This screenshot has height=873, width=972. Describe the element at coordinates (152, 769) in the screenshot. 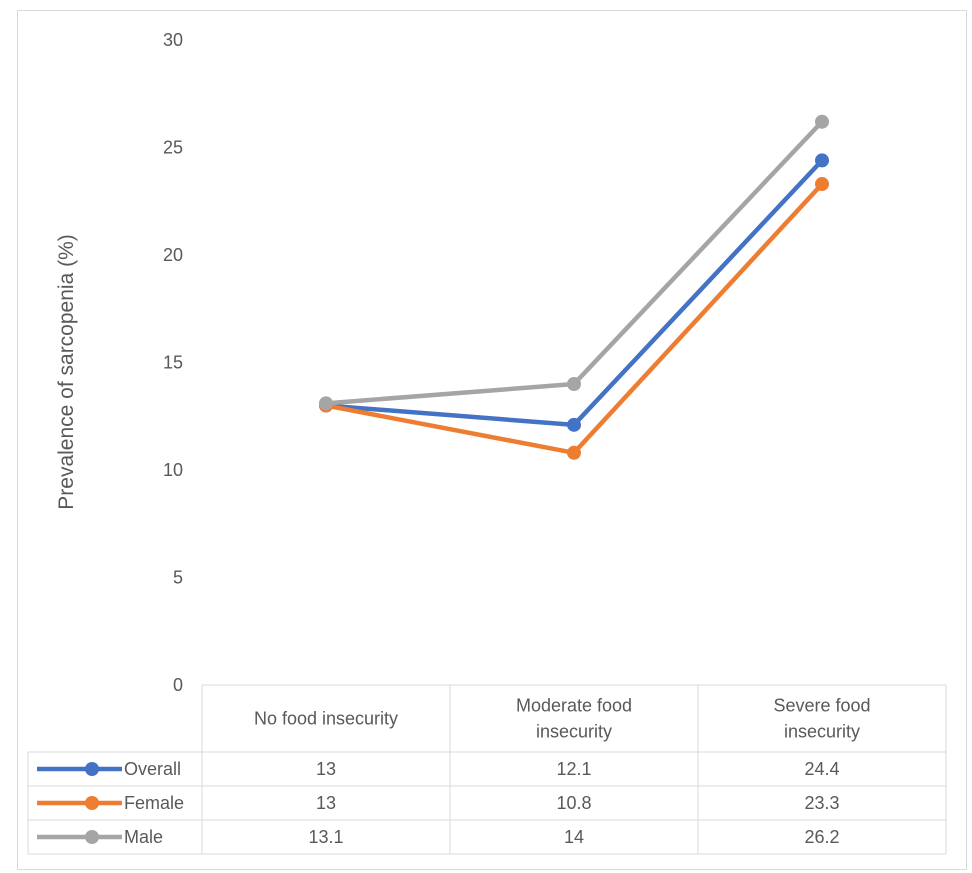

I see `legend-label-overall: Overall` at that location.